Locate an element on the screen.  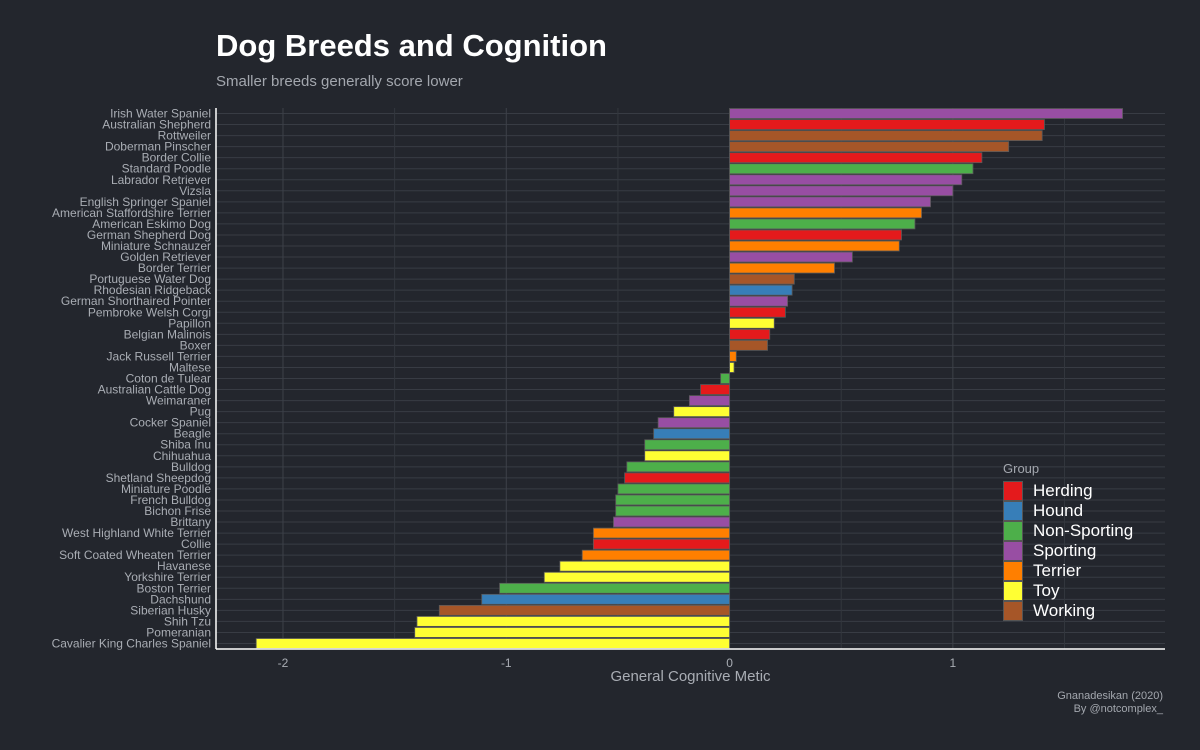
bar-belgian-malinois is located at coordinates (750, 334).